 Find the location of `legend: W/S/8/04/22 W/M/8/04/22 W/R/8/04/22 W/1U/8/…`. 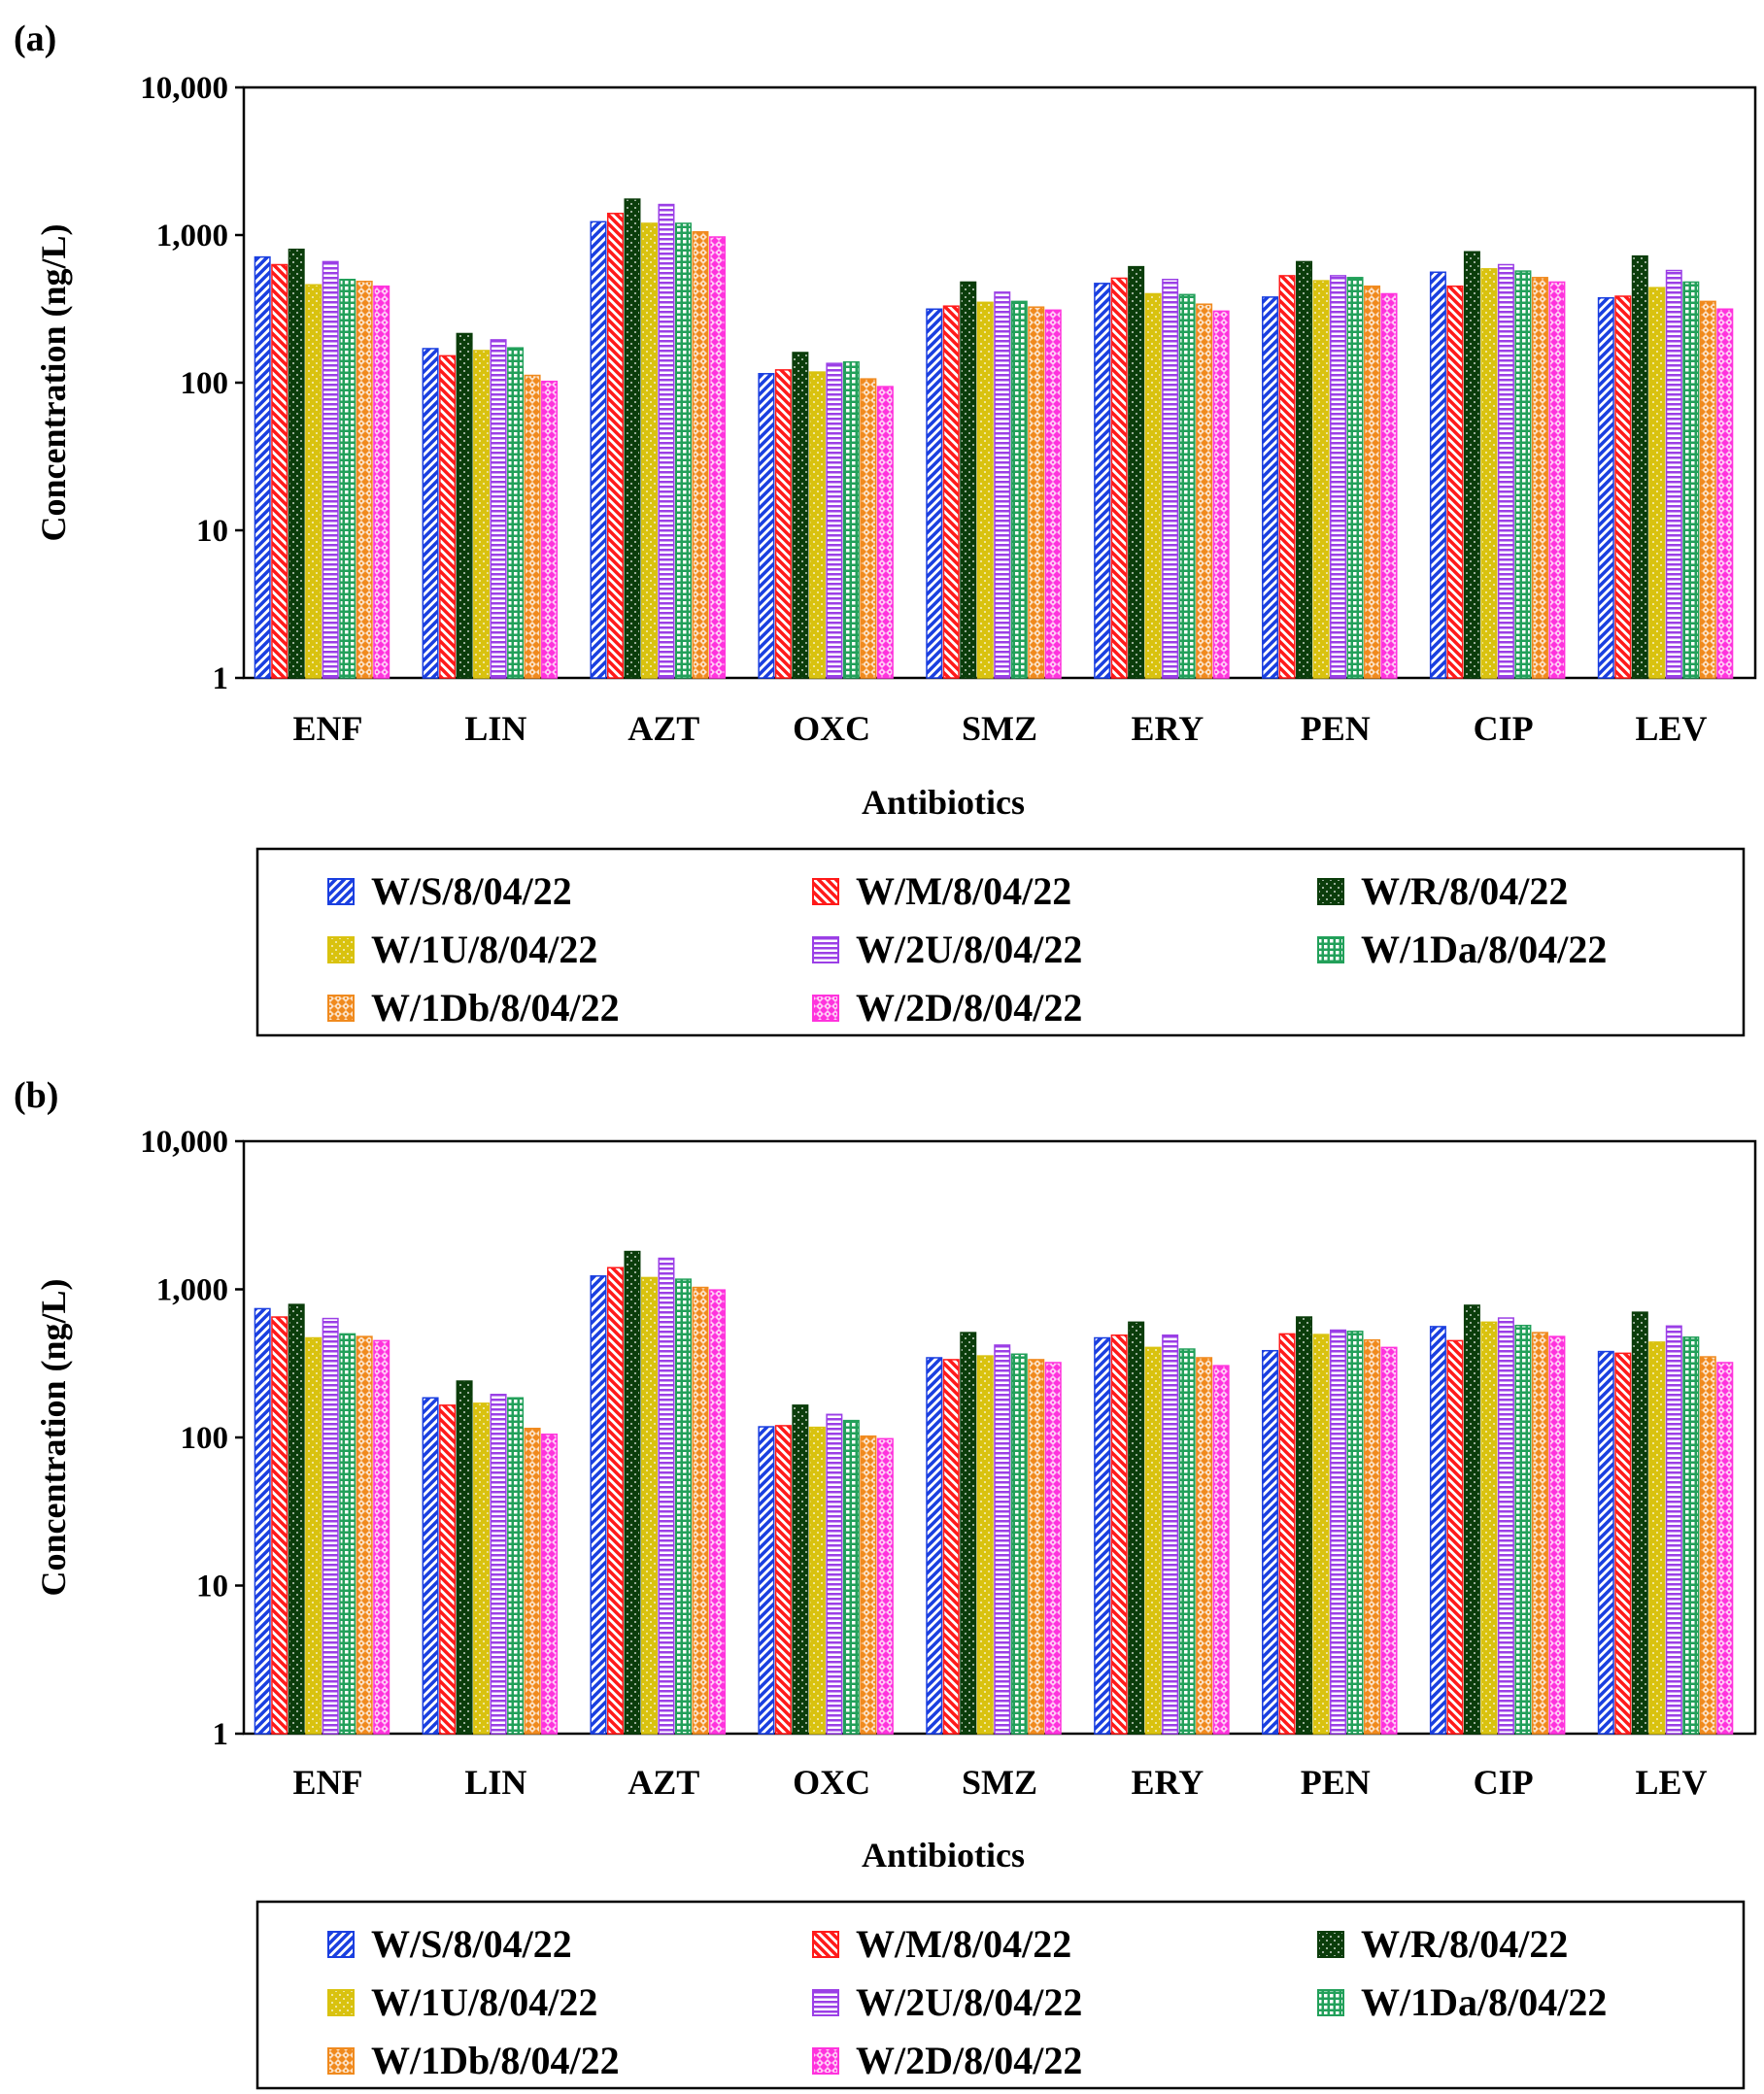

legend: W/S/8/04/22 W/M/8/04/22 W/R/8/04/22 W/1U/8/… is located at coordinates (1000, 942).